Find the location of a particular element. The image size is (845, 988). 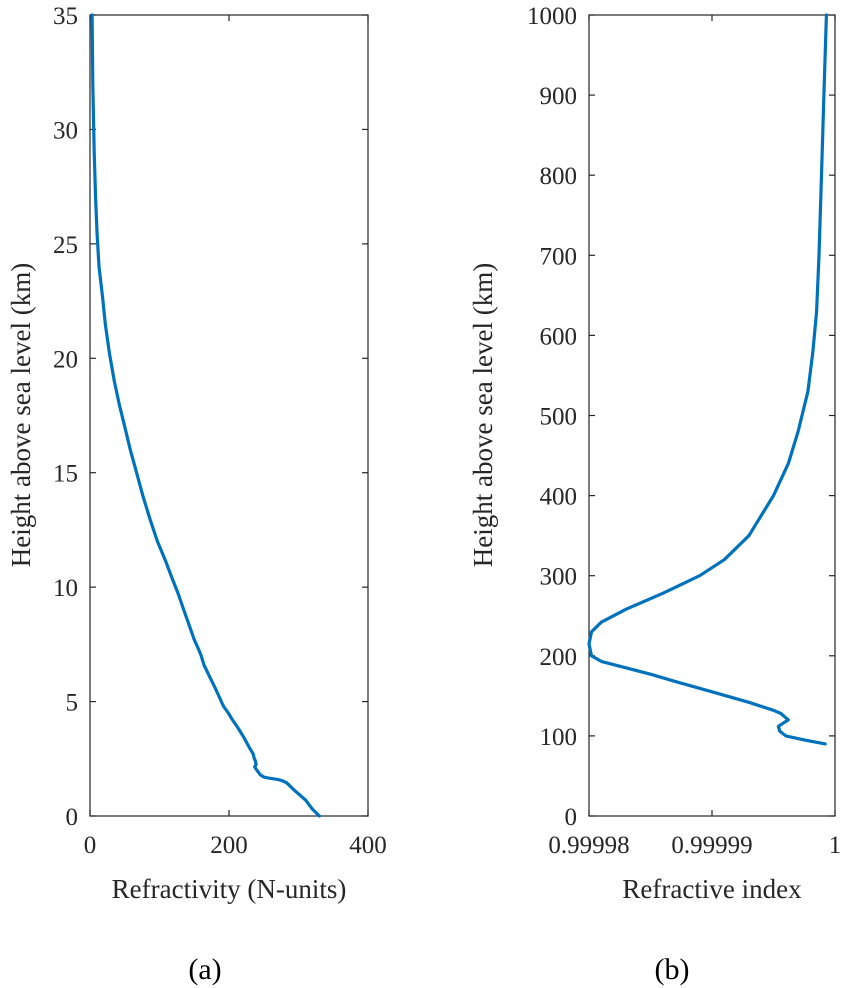

plot-b-ytick-label: 600 is located at coordinates (559, 336).